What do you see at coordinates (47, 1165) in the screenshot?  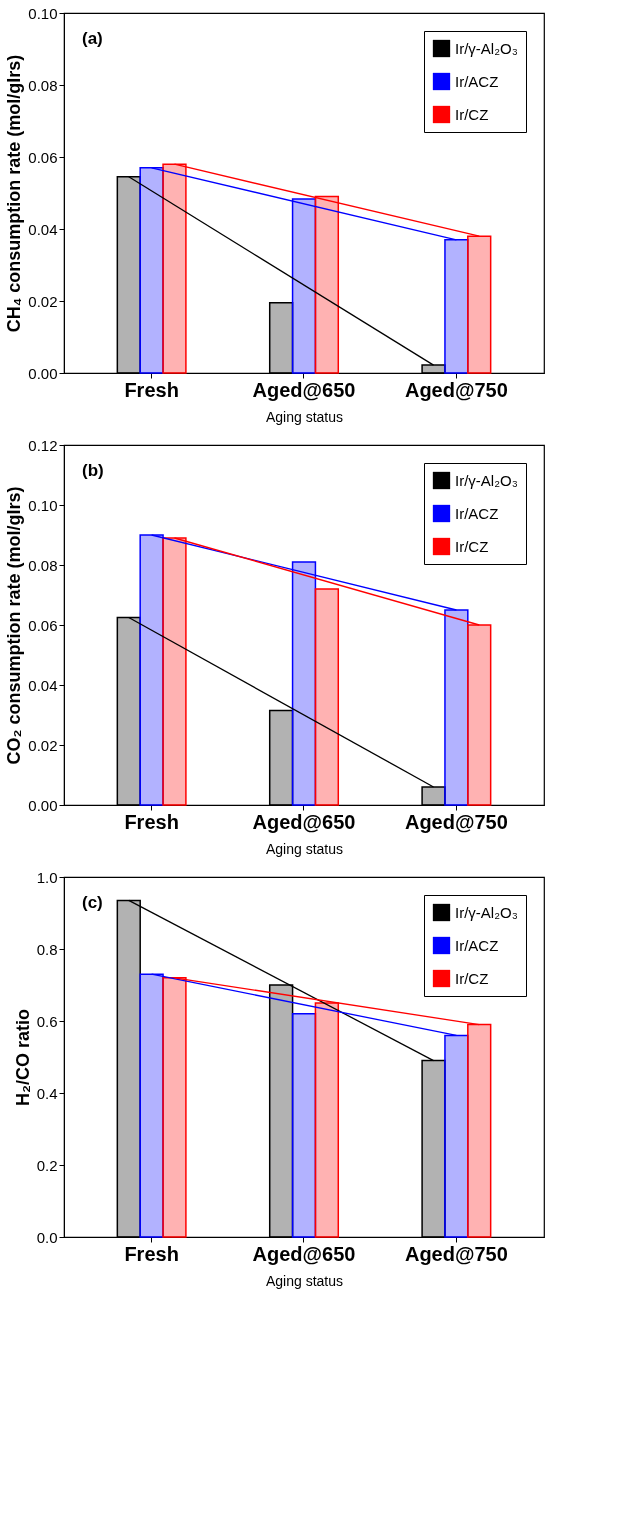 I see `y-tick-label: 0.2` at bounding box center [47, 1165].